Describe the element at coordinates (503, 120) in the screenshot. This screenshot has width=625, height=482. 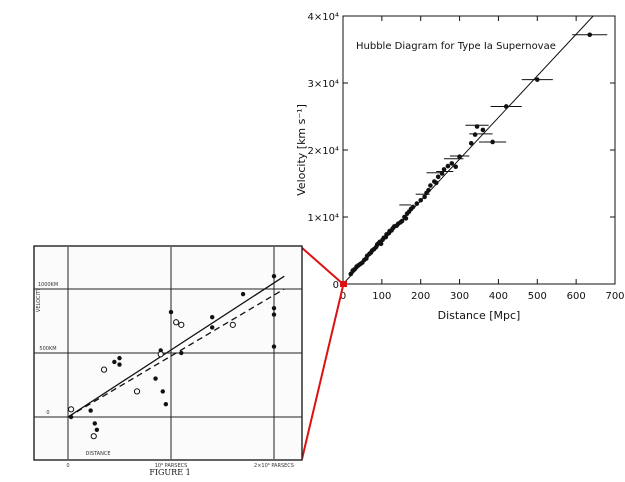
I see `snia-error-bars` at that location.